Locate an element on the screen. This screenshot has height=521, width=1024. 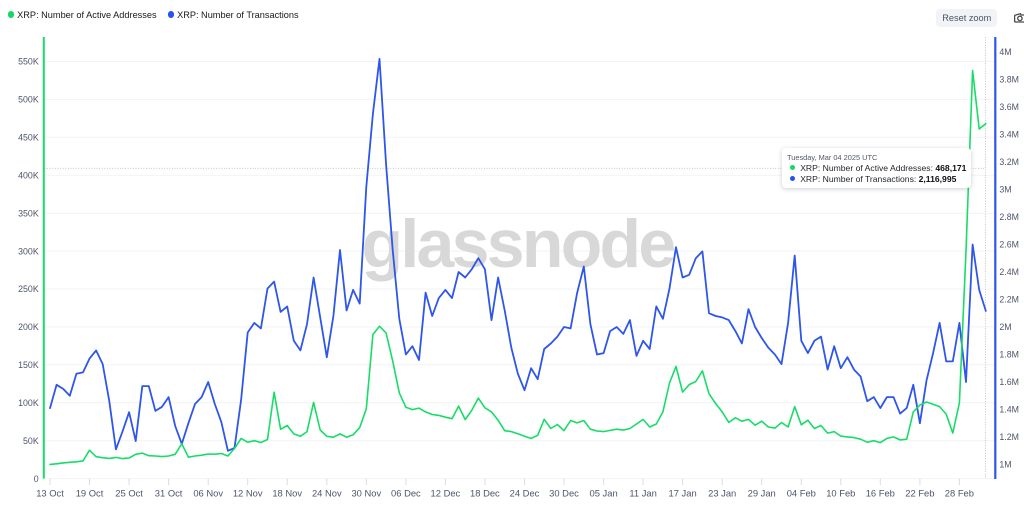
svg-text: 400K is located at coordinates (28, 176).